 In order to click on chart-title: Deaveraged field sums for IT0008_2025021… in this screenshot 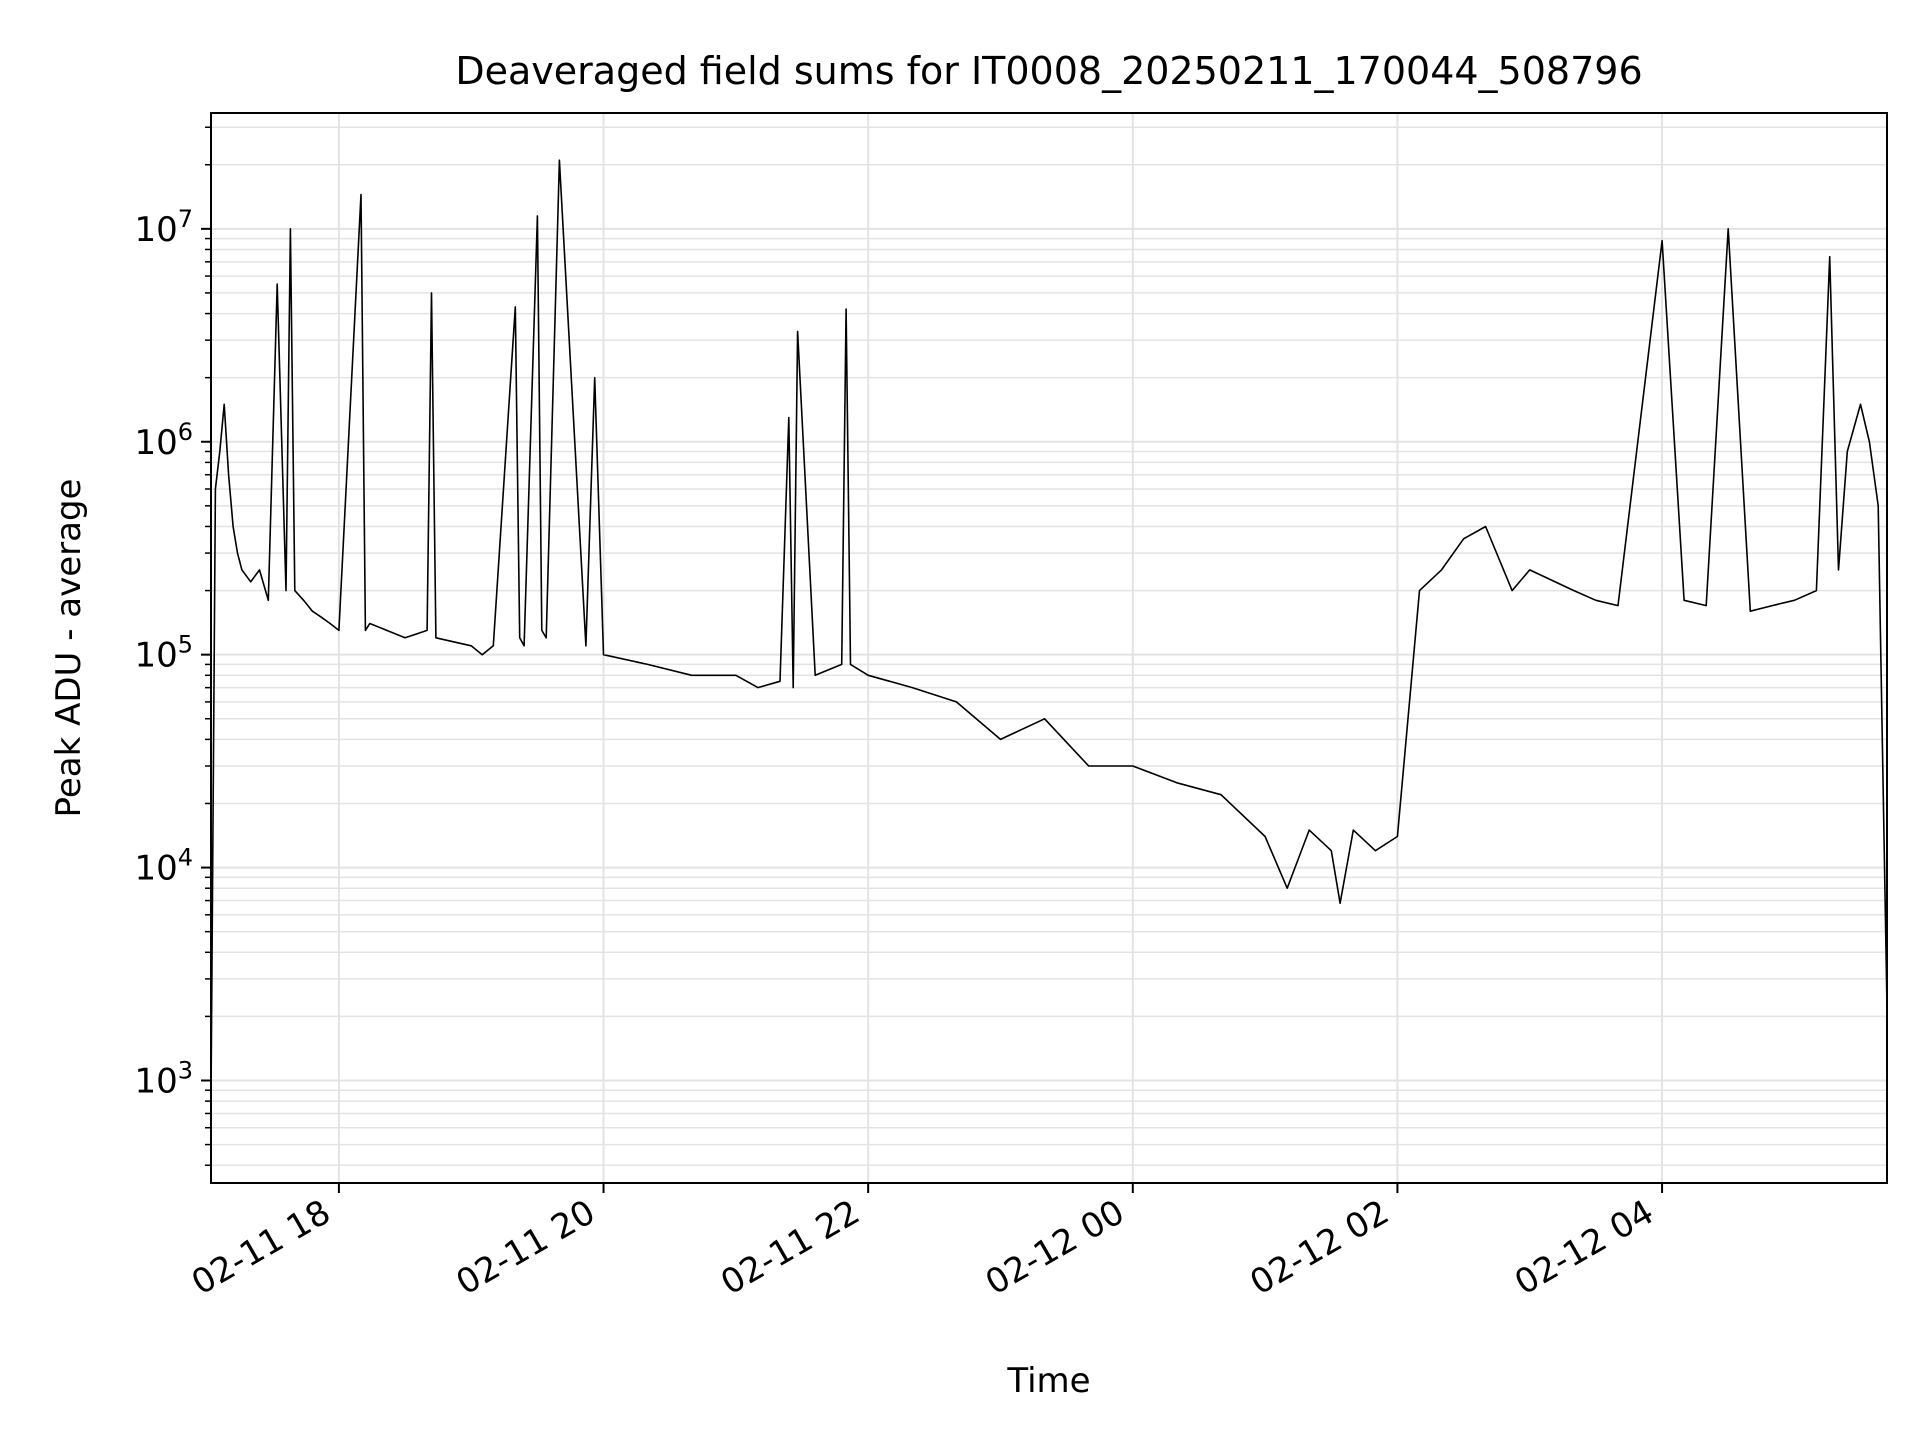, I will do `click(1048, 71)`.